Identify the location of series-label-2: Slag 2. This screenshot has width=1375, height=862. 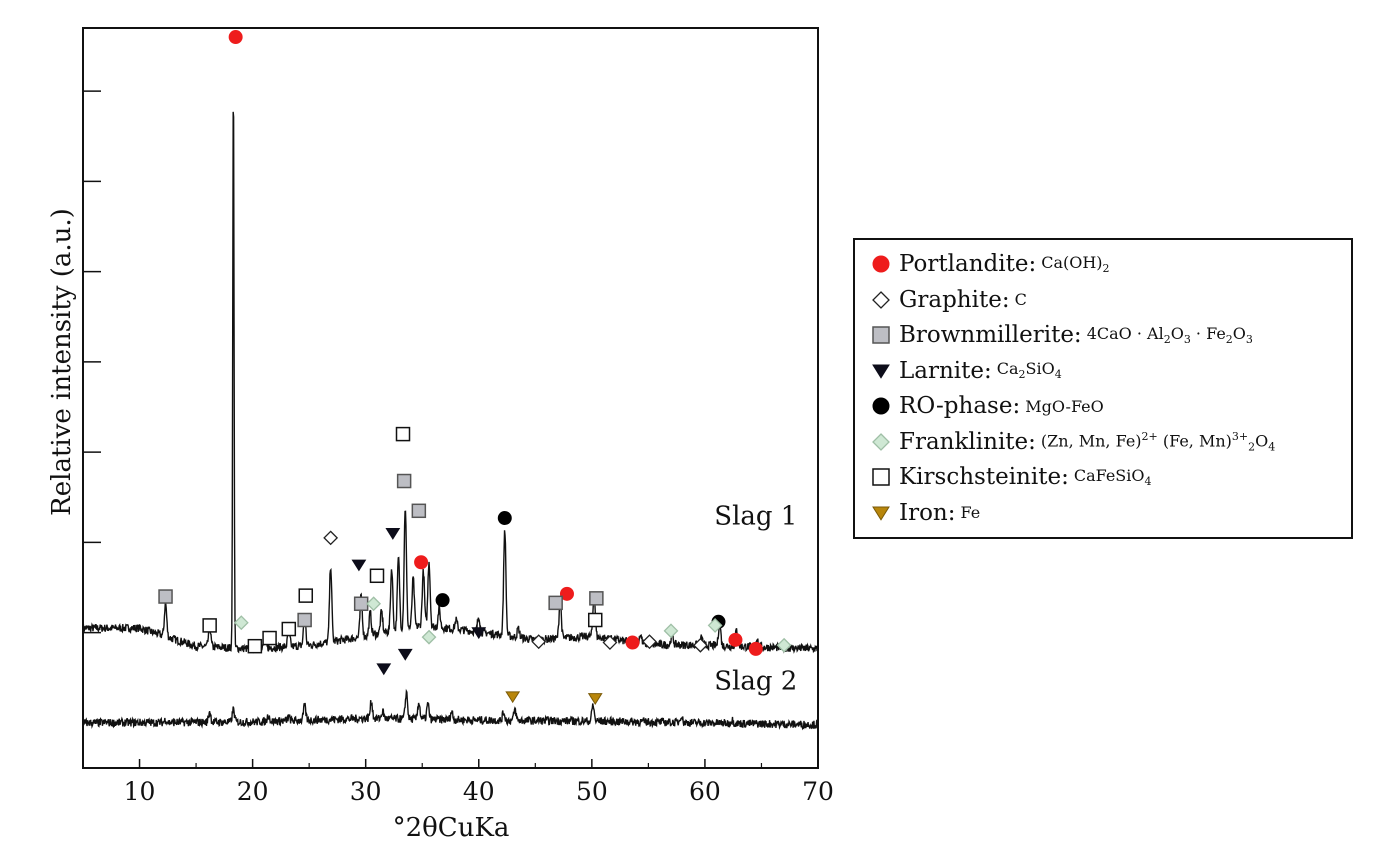
(755, 681).